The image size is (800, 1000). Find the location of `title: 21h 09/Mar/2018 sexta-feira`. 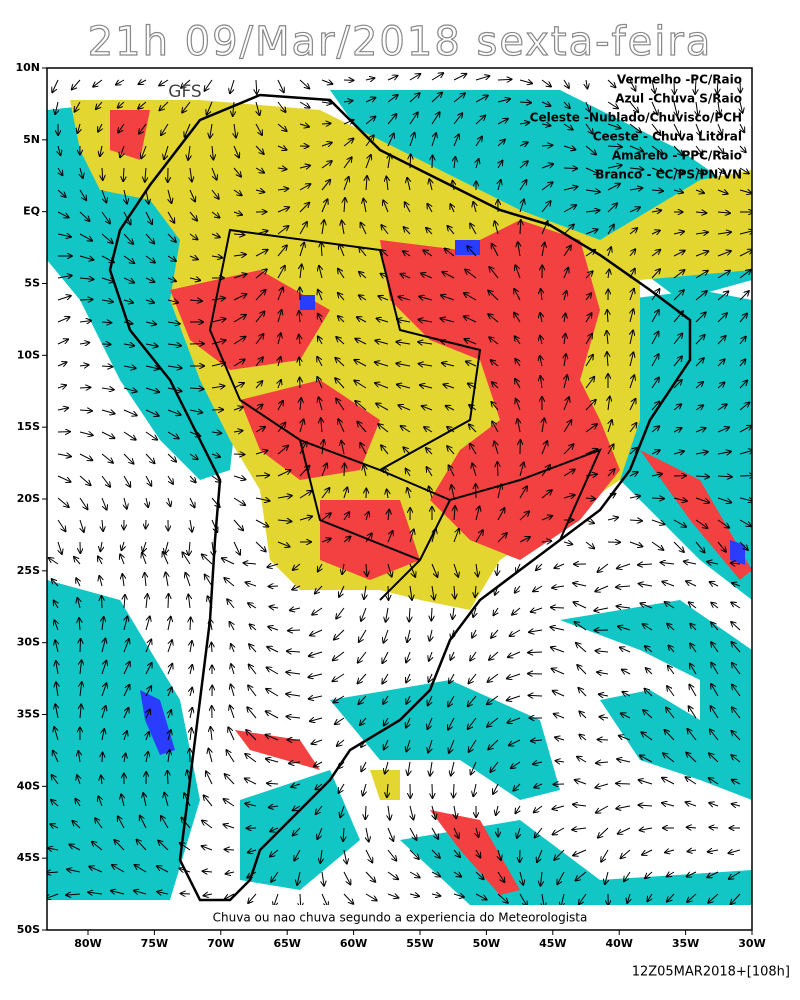

title: 21h 09/Mar/2018 sexta-feira is located at coordinates (400, 42).